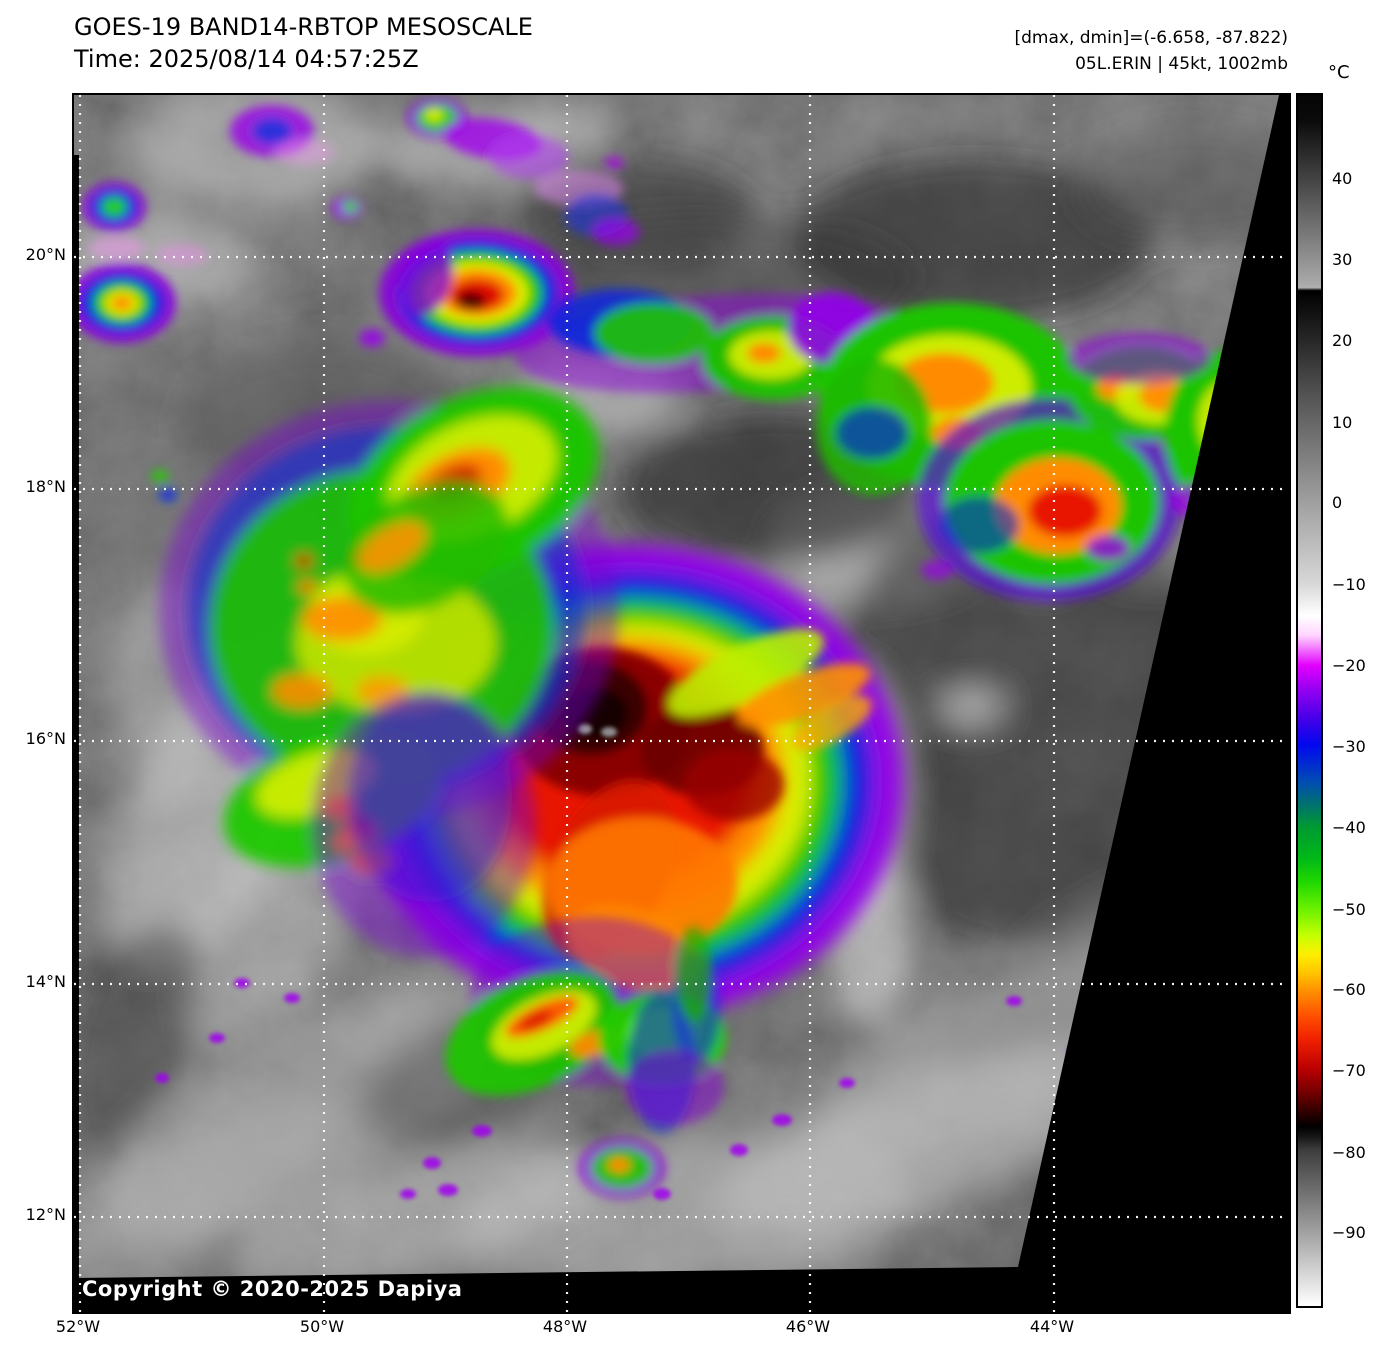 Image resolution: width=1390 pixels, height=1359 pixels. I want to click on timestamp: Time: 2025/08/14 04:57:25Z, so click(246, 59).